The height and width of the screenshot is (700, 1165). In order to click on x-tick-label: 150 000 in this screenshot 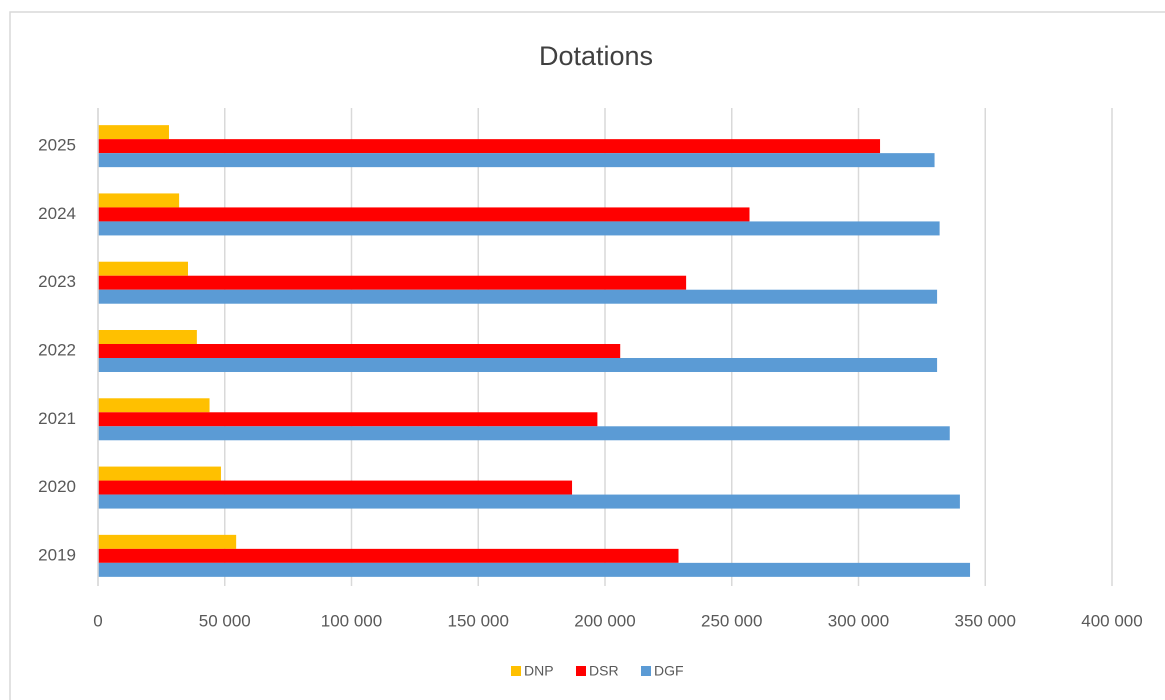, I will do `click(478, 620)`.